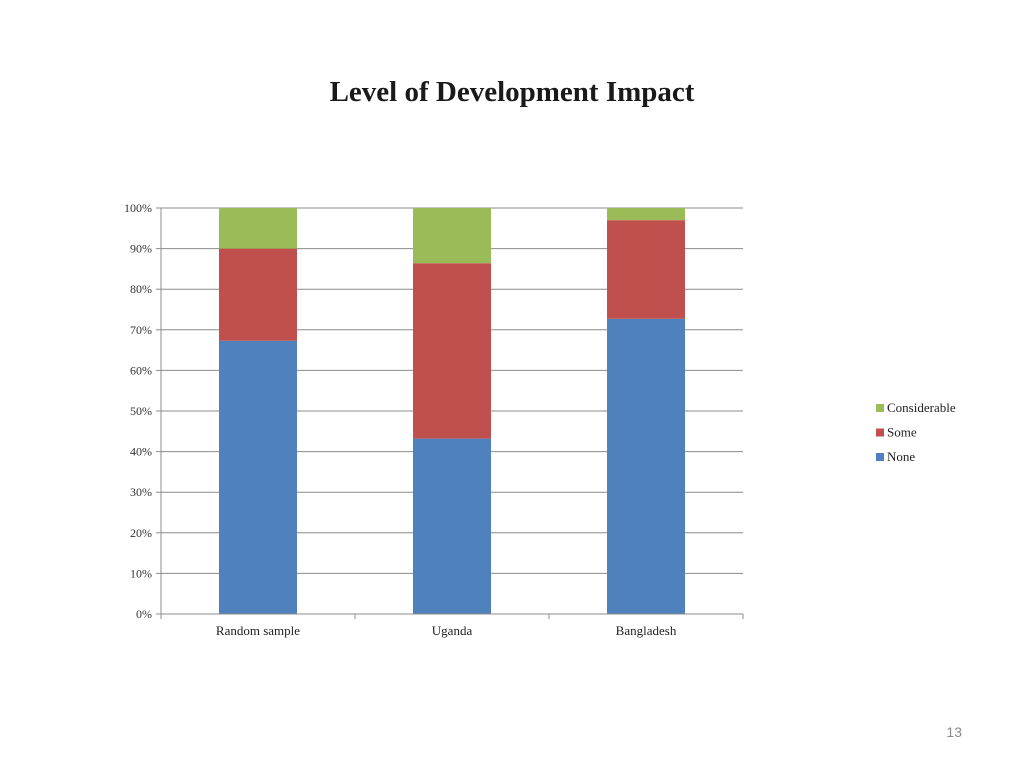  Describe the element at coordinates (144, 614) in the screenshot. I see `y-tick-label: 0%` at that location.